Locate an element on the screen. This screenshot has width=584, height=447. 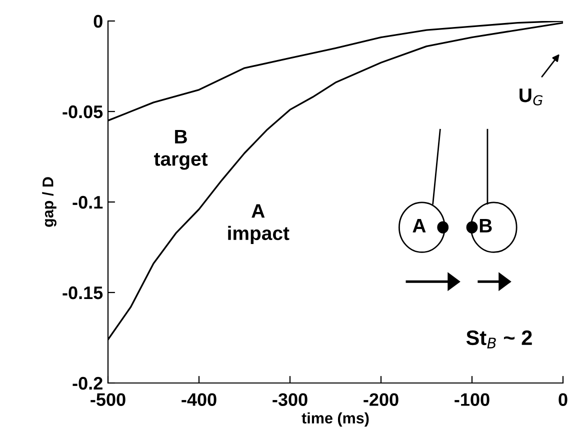
annotation: St$_{B}$ ~ 2 is located at coordinates (499, 339).